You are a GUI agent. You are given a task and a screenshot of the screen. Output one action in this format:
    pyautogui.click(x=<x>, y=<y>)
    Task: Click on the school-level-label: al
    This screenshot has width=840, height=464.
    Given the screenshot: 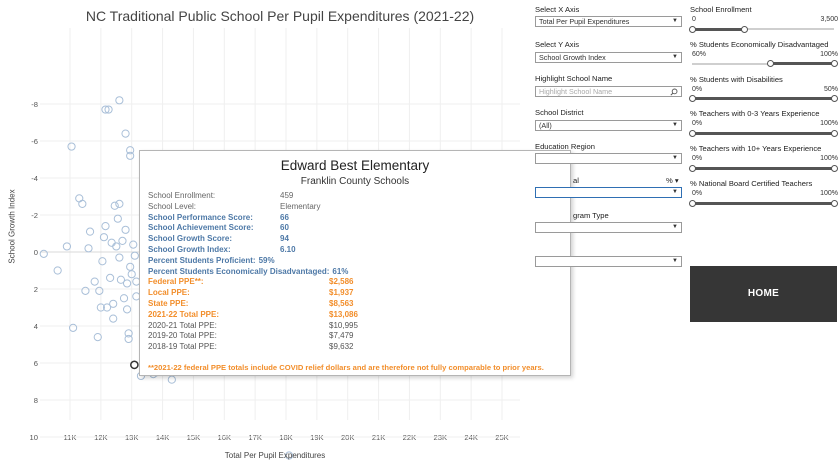 What is the action you would take?
    pyautogui.click(x=576, y=180)
    